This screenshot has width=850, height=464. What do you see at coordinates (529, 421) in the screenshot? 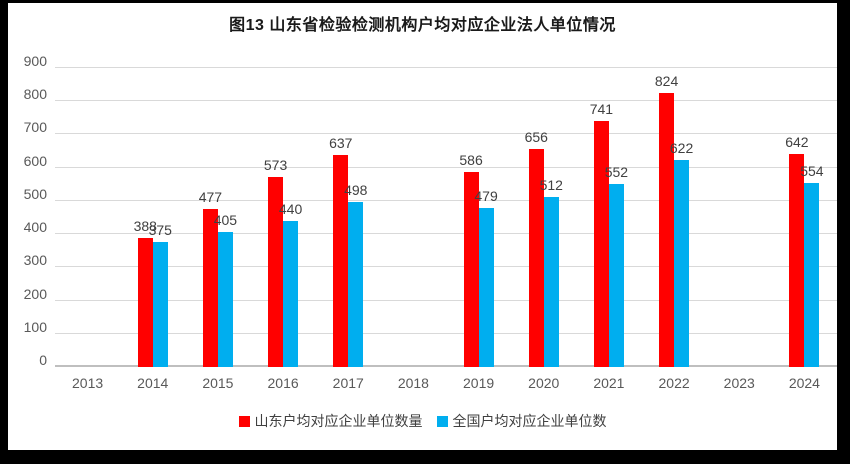
I see `legend-label: 全国户均对应企业单位数` at bounding box center [529, 421].